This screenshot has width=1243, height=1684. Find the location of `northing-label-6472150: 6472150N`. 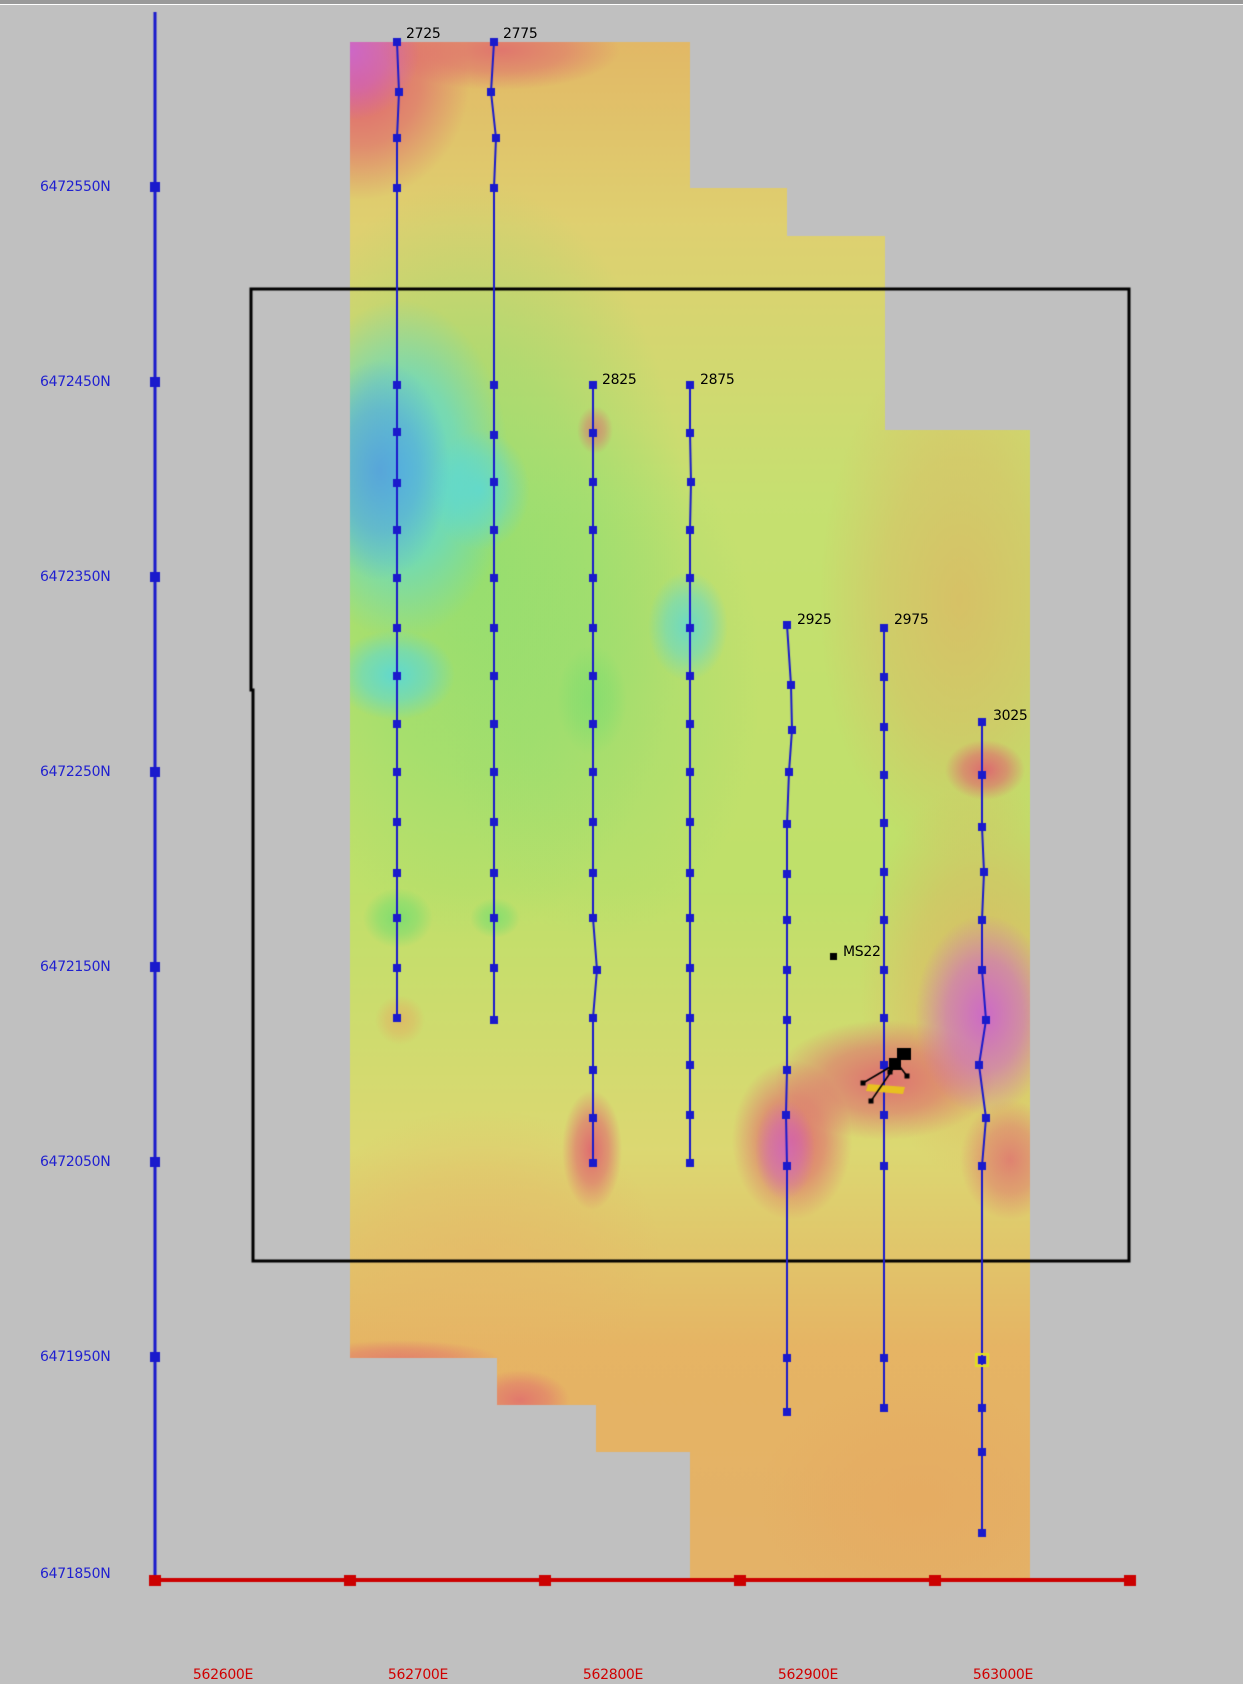

northing-label-6472150: 6472150N is located at coordinates (75, 967).